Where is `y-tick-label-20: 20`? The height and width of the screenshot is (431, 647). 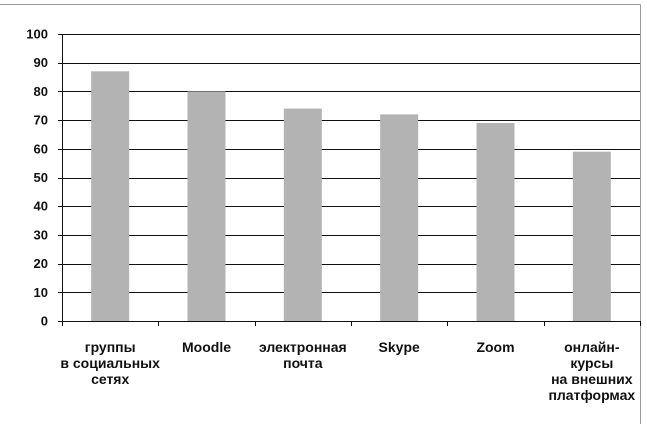
y-tick-label-20: 20 is located at coordinates (41, 263).